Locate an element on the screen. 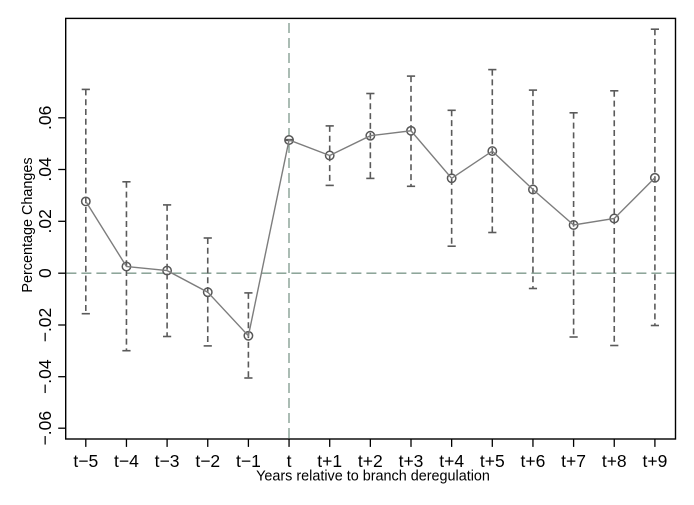 This screenshot has height=505, width=694. svg-text: −.02 is located at coordinates (45, 325).